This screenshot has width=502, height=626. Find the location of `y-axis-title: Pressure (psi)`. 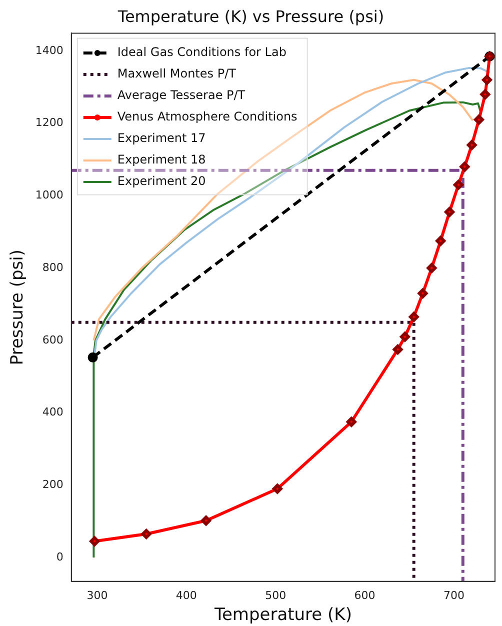

y-axis-title: Pressure (psi) is located at coordinates (18, 307).